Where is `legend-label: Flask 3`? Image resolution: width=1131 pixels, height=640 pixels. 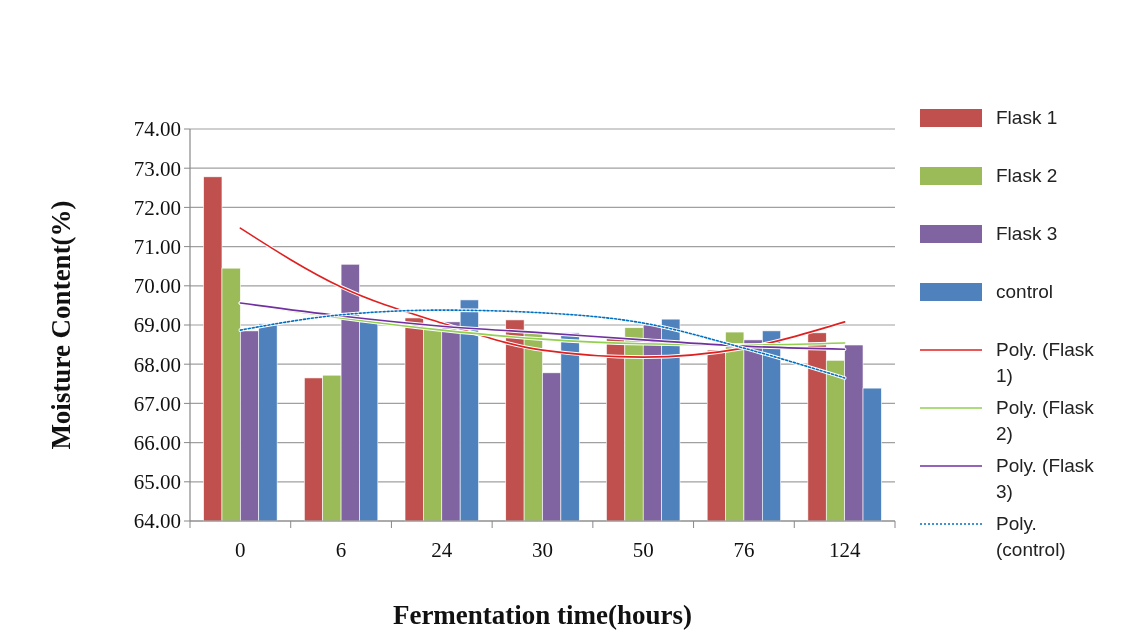
legend-label: Flask 3 is located at coordinates (1027, 233).